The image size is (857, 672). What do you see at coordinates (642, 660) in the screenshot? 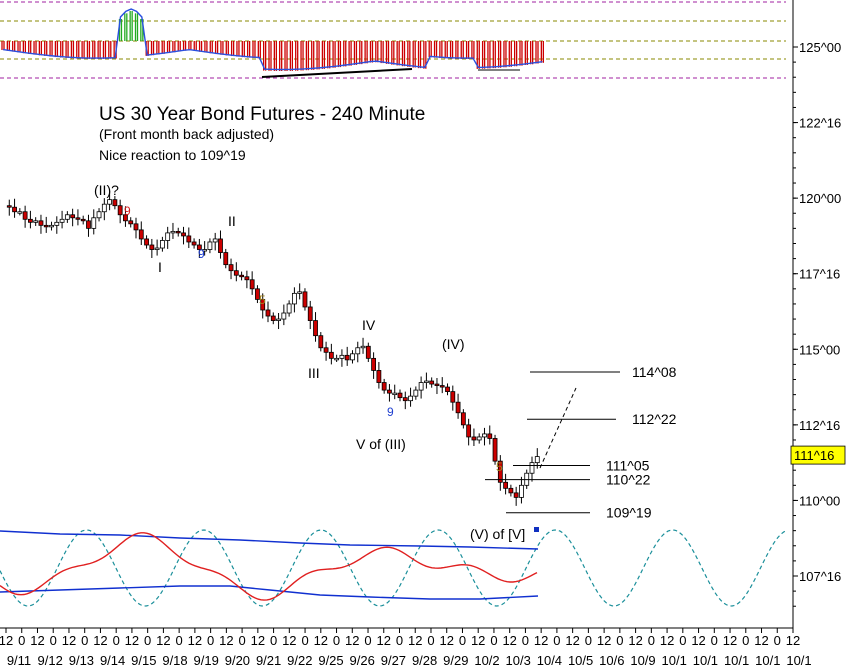
I see `x-date-label: 10/9` at bounding box center [642, 660].